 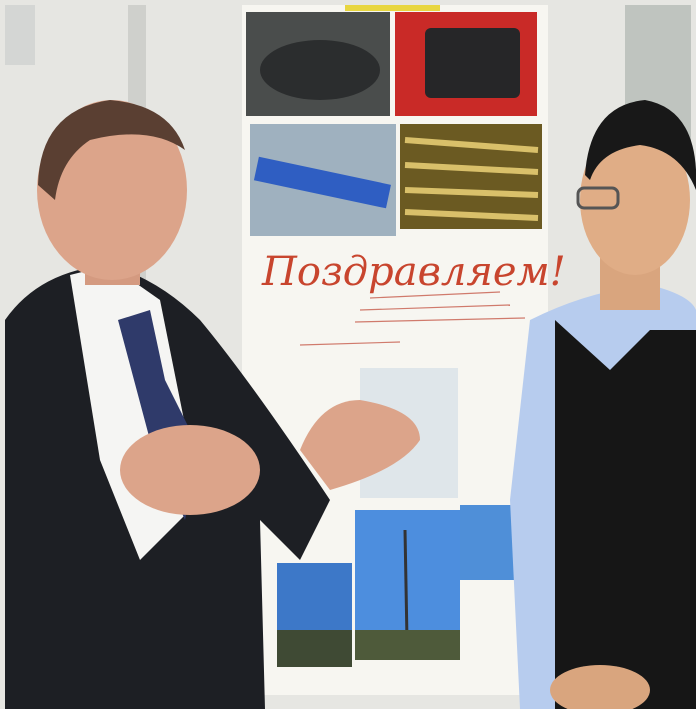 I want to click on hand, so click(x=600, y=687).